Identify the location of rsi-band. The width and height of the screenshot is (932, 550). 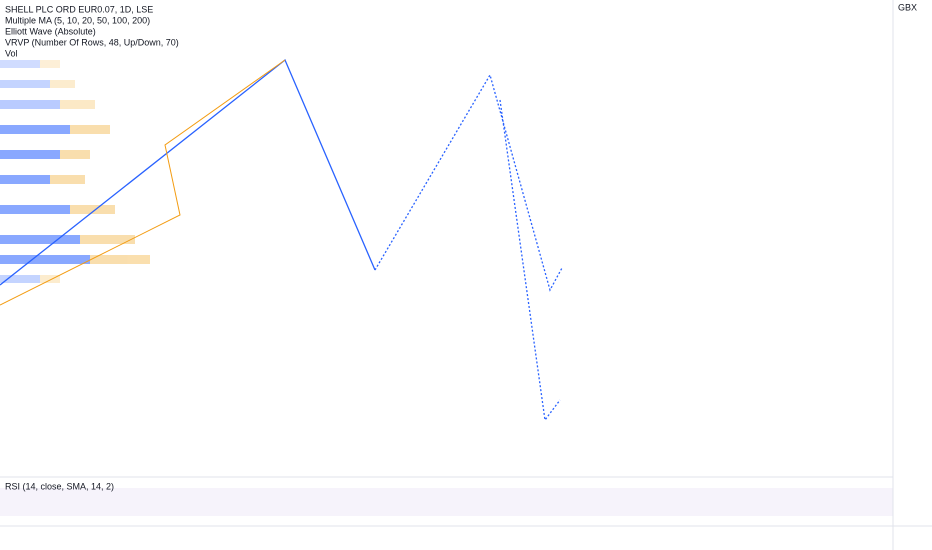
(446, 502).